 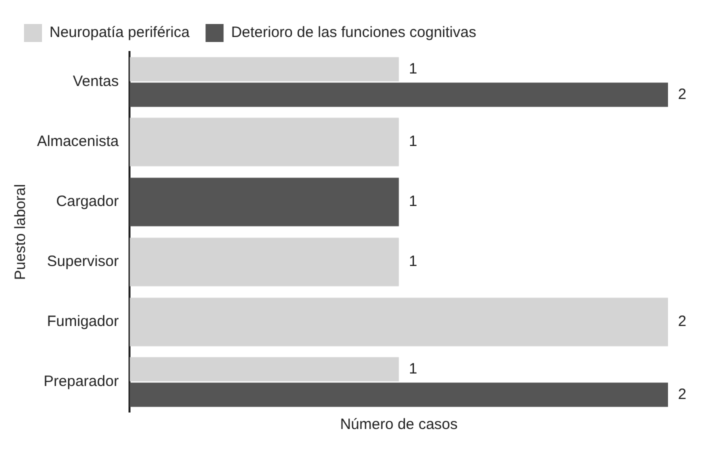 I want to click on y-tick-label: Almacenista, so click(x=78, y=141).